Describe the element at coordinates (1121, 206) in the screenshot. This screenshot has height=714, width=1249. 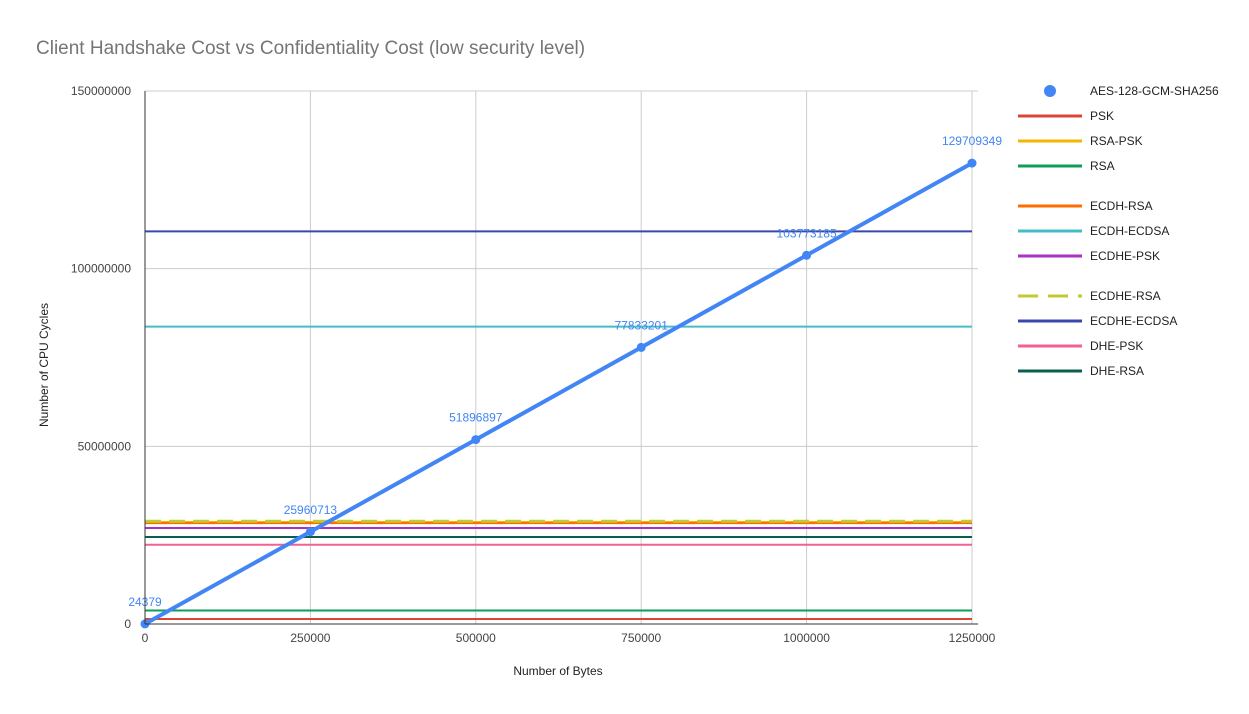
I see `legend-label-ecdh-rsa: ECDH-RSA` at that location.